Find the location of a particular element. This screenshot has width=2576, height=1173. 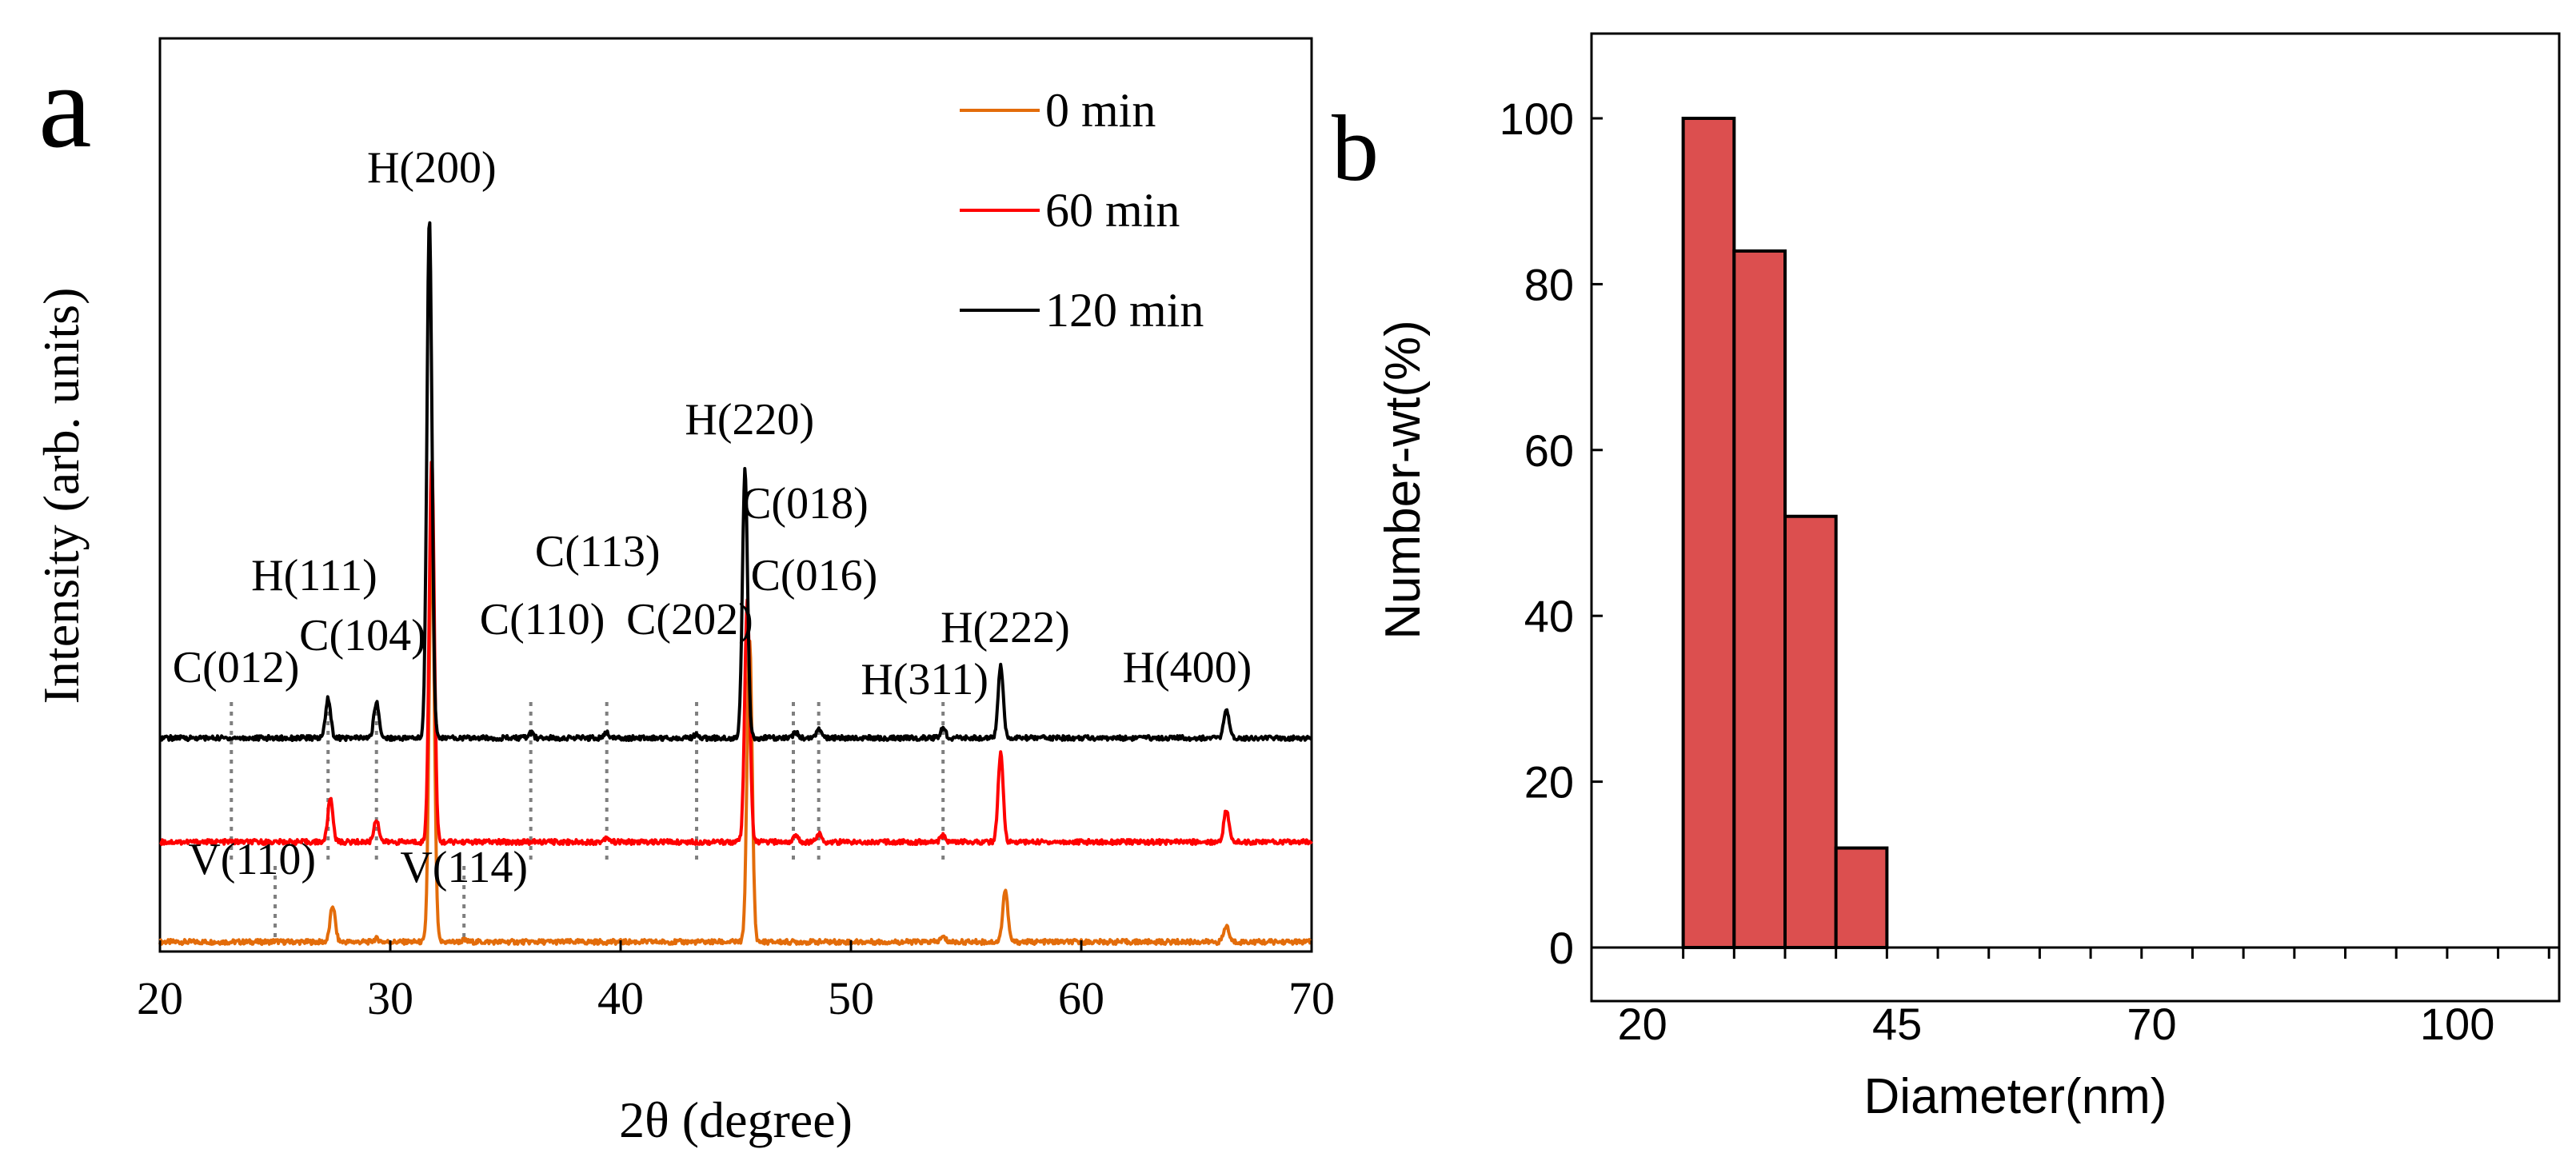

y-axis-label: Number-wt(%) is located at coordinates (1404, 480).